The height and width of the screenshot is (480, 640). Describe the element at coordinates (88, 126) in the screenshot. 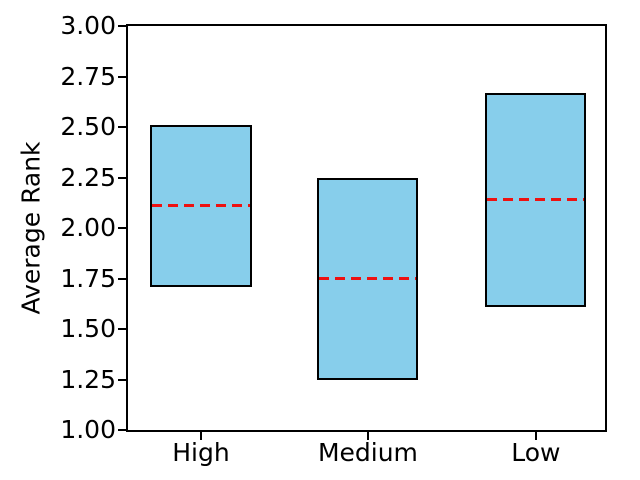

I see `y-tick-label: 2.50` at that location.